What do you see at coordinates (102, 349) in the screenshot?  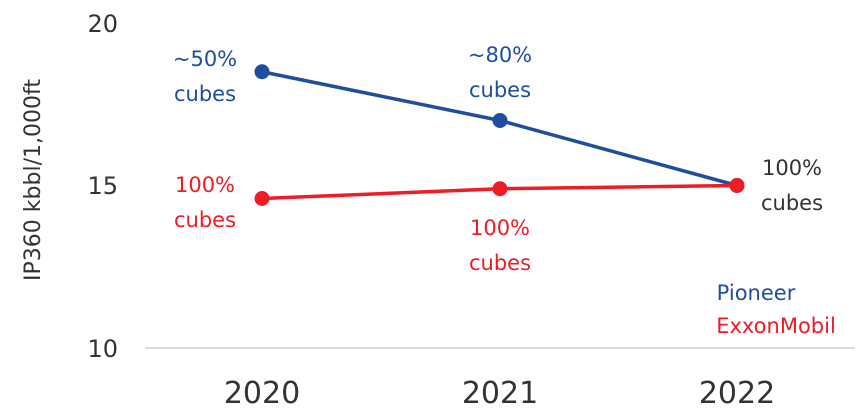 I see `y-tick-label-10: 10` at bounding box center [102, 349].